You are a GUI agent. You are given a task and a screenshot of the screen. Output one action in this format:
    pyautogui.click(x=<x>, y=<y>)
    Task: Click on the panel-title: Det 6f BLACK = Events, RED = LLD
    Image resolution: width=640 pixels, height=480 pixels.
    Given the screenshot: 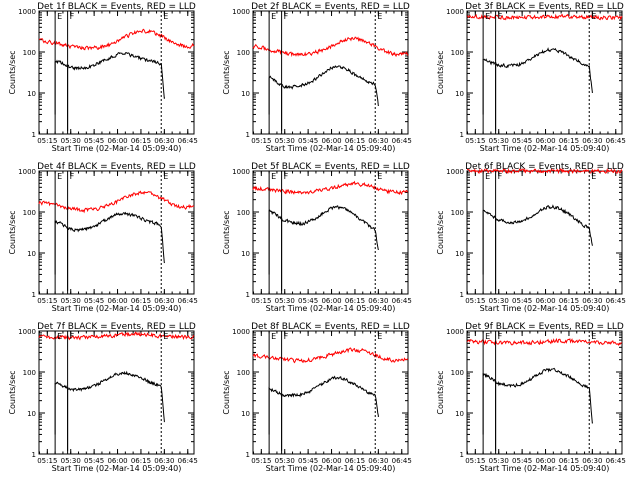 What is the action you would take?
    pyautogui.click(x=544, y=167)
    